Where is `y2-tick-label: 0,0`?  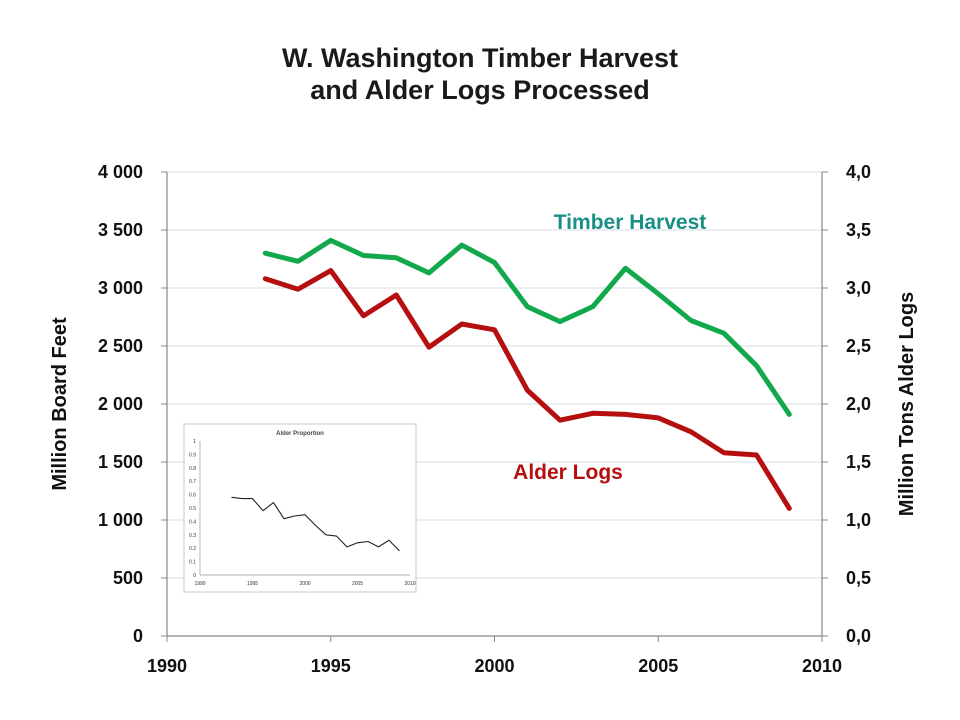
y2-tick-label: 0,0 is located at coordinates (858, 636).